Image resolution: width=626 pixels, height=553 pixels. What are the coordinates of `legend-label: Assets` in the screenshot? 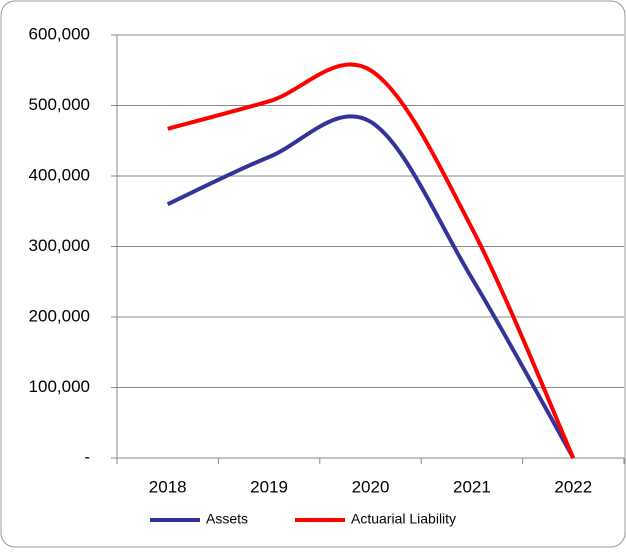 It's located at (227, 519).